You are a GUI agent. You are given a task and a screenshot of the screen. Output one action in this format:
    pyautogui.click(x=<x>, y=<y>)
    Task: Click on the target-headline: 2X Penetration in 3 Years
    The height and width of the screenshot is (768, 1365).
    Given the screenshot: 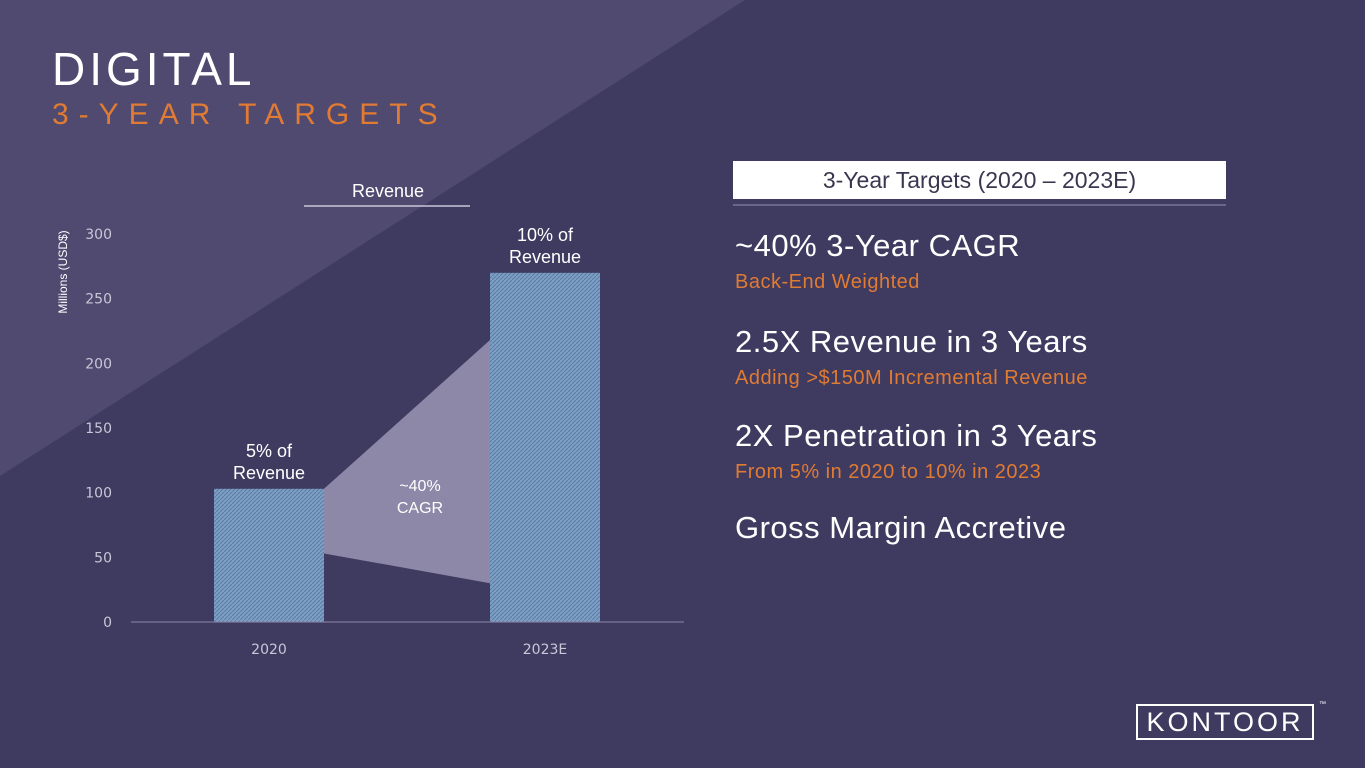 What is the action you would take?
    pyautogui.click(x=916, y=435)
    